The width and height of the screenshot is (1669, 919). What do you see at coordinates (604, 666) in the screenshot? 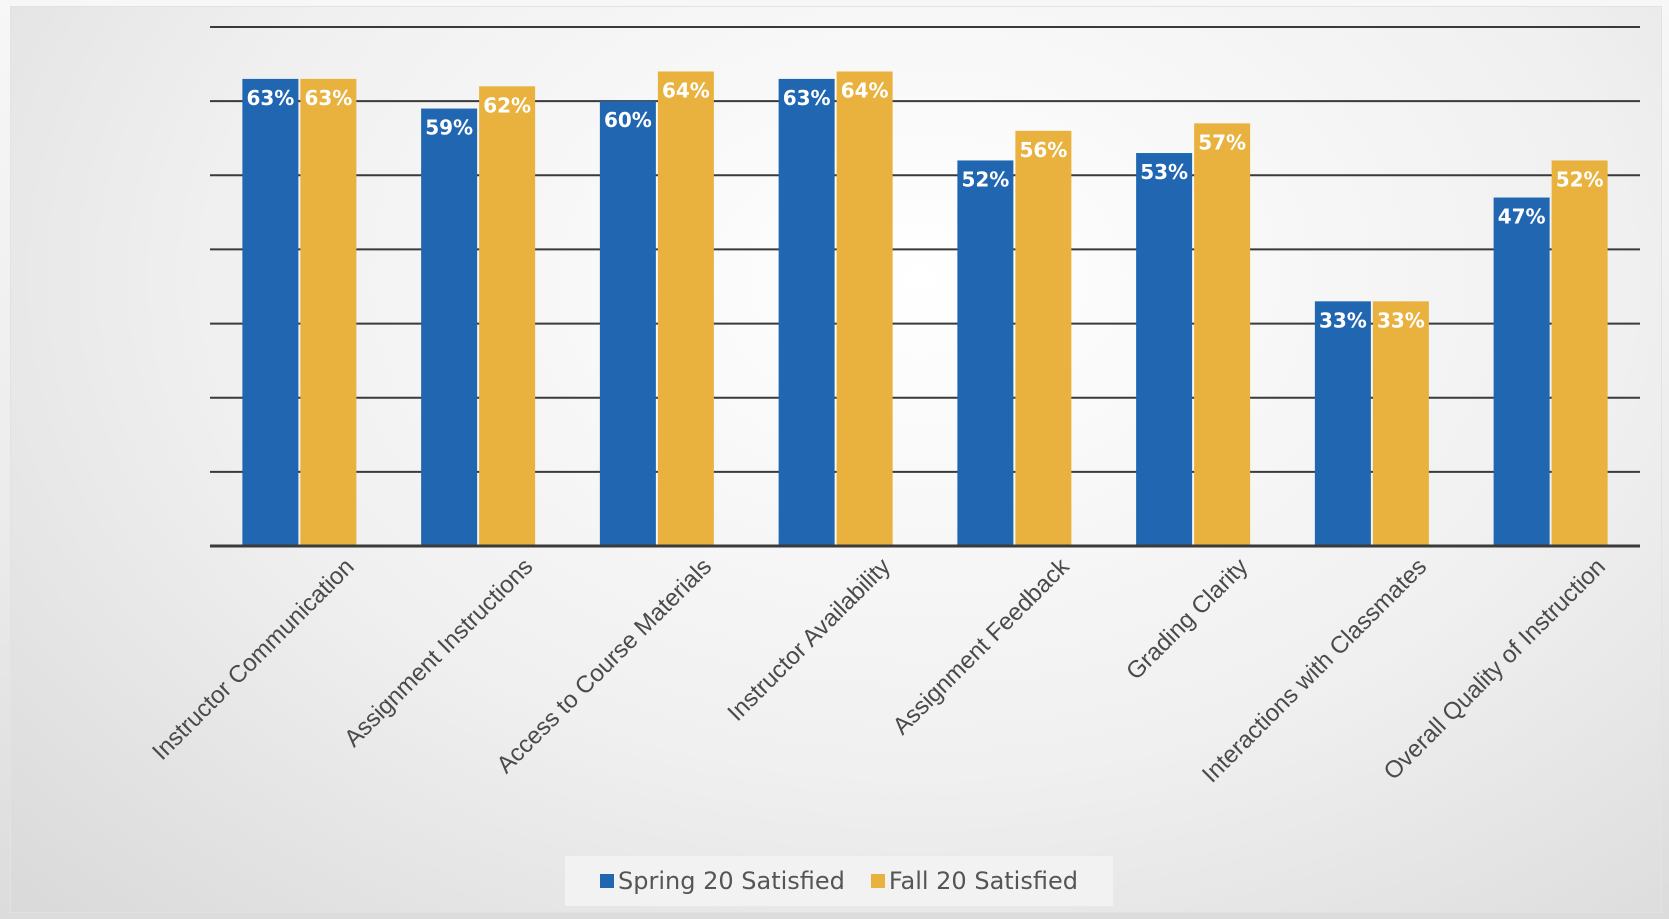
I see `category-label: Access to Course Materials` at bounding box center [604, 666].